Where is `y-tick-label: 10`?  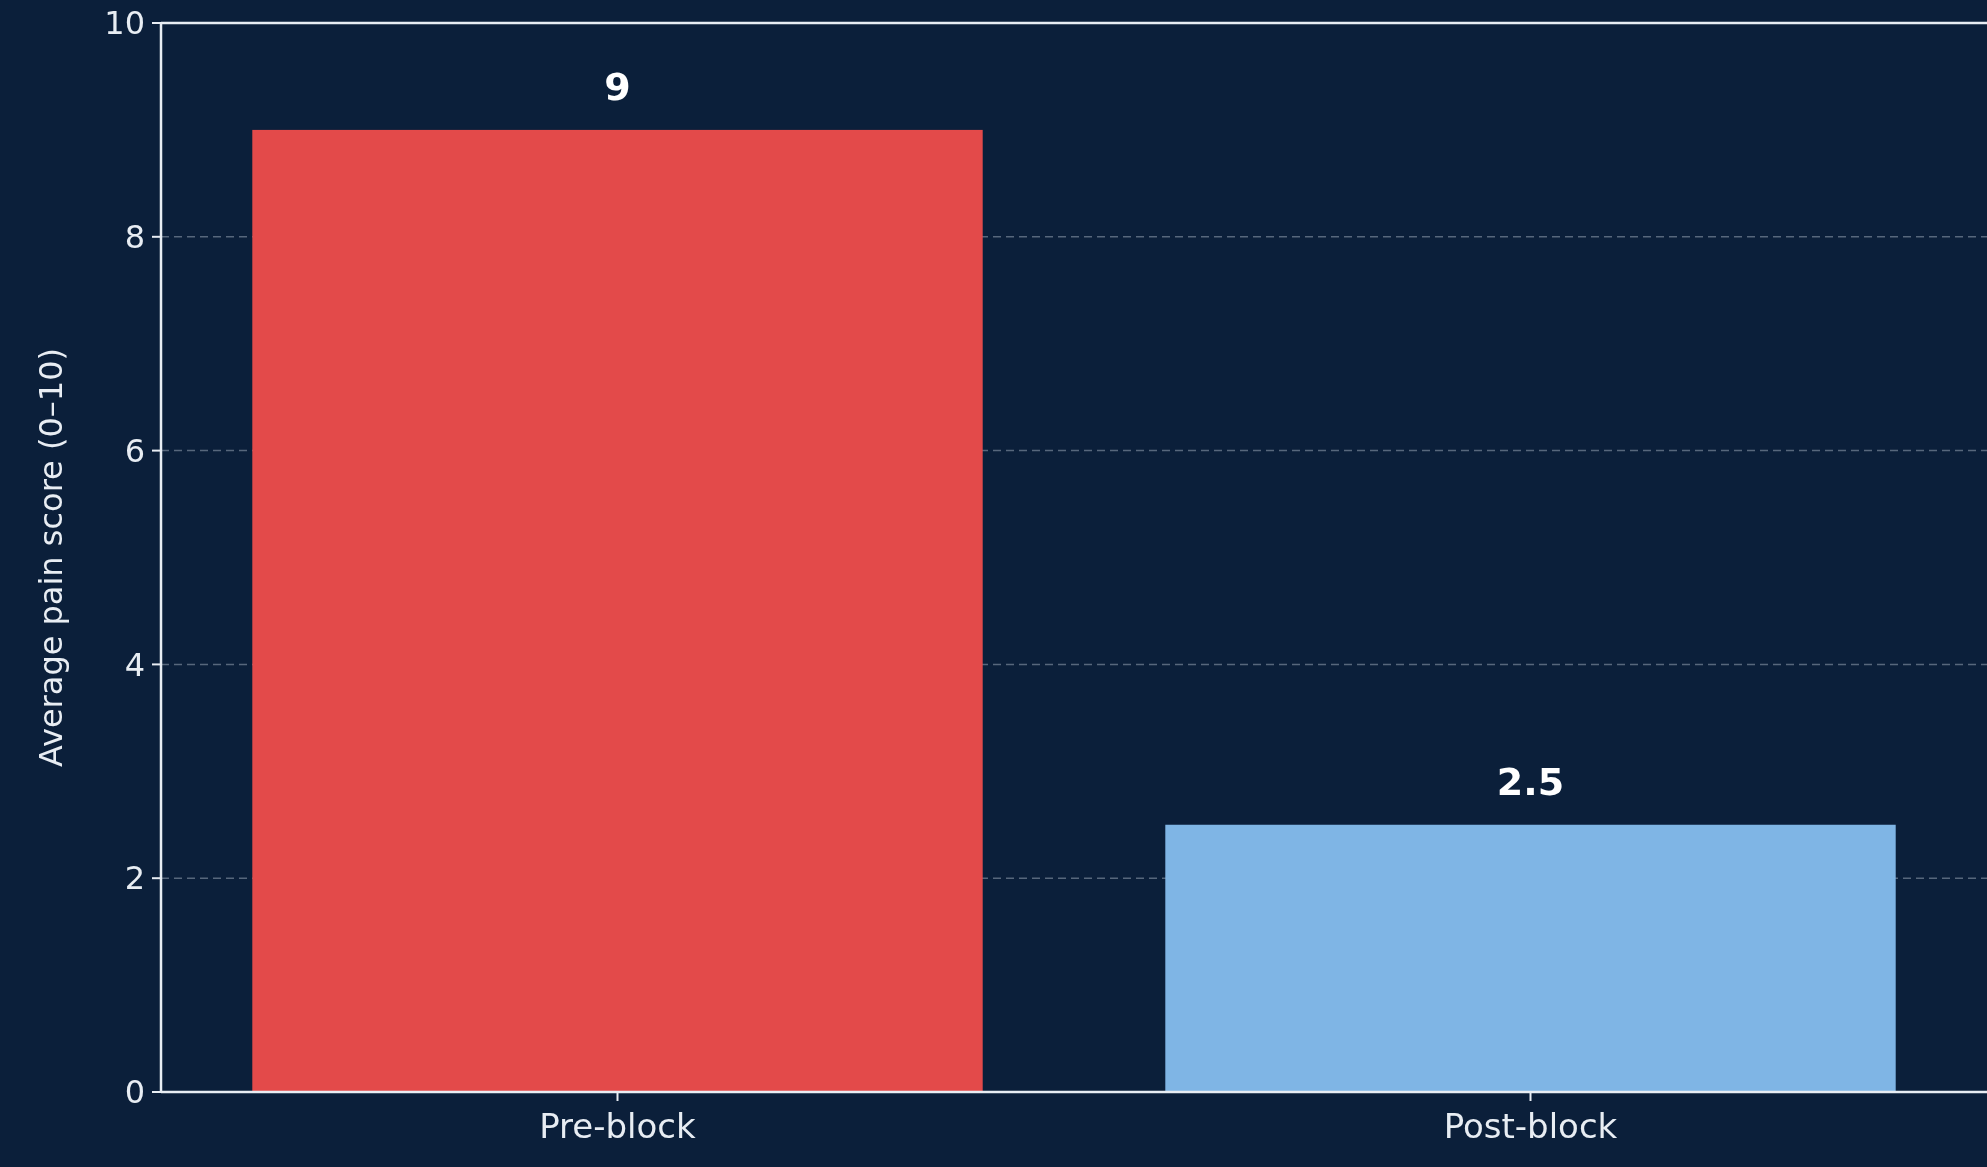 y-tick-label: 10 is located at coordinates (124, 23).